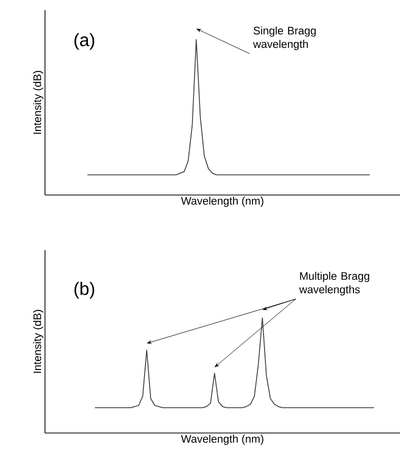  What do you see at coordinates (284, 38) in the screenshot?
I see `annotation: Single Bragg wavelength` at bounding box center [284, 38].